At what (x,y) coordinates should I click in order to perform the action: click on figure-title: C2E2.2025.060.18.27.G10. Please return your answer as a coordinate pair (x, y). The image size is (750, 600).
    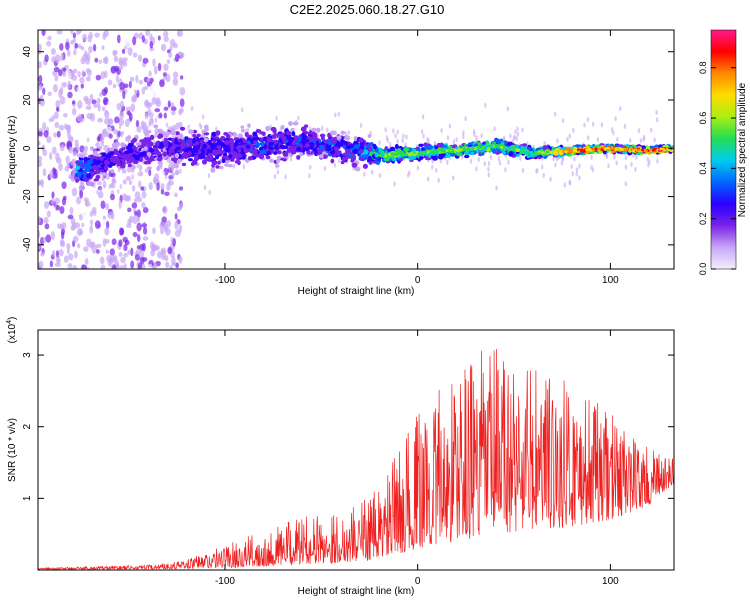
    Looking at the image, I should click on (367, 9).